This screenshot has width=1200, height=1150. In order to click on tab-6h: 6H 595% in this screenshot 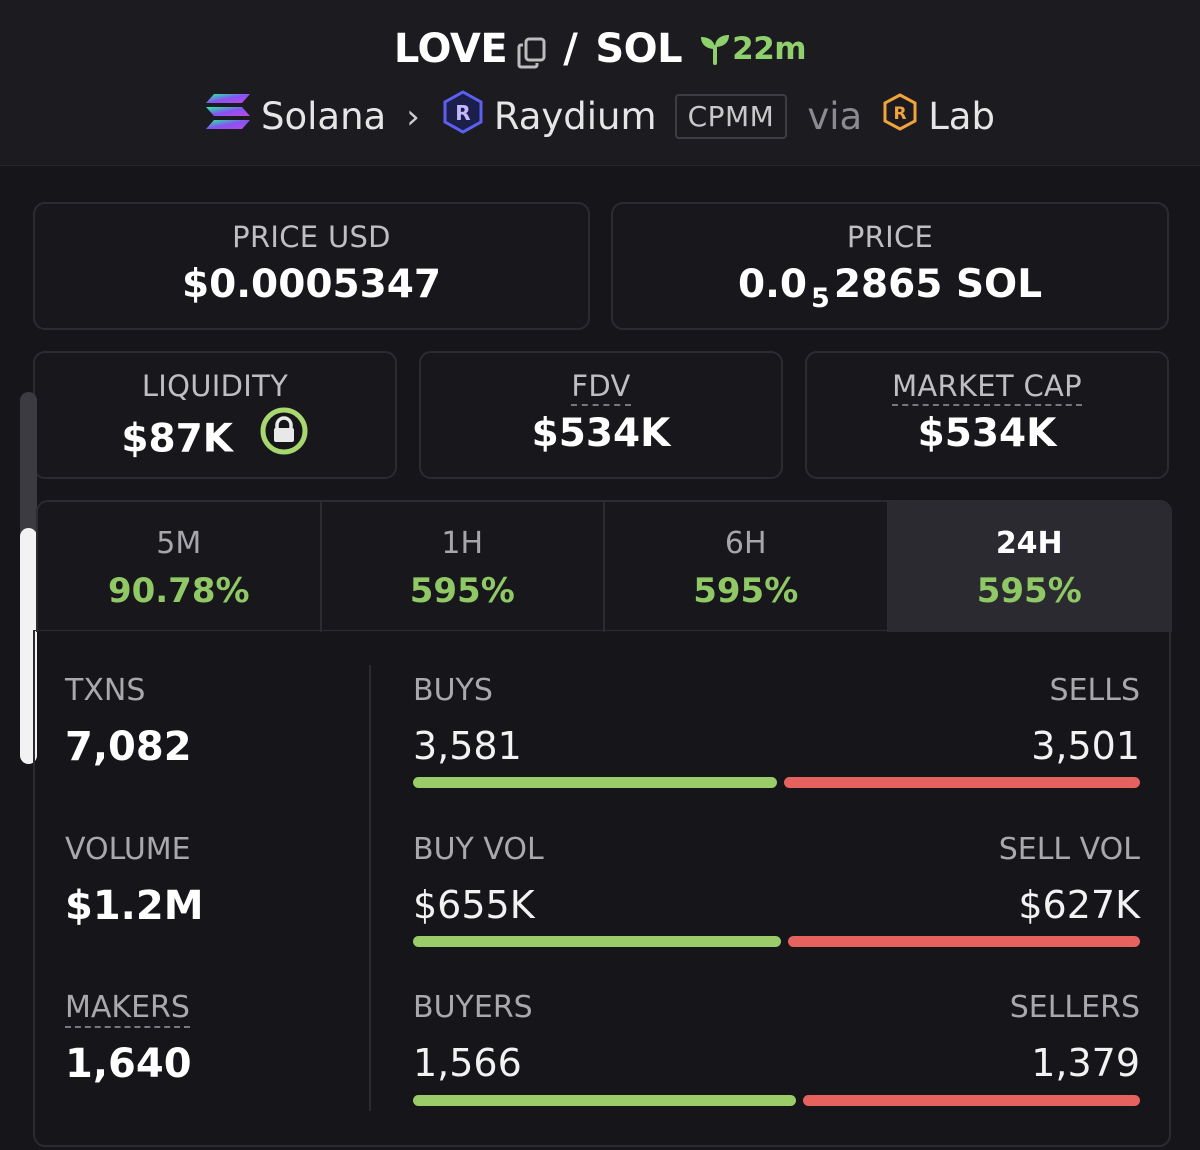, I will do `click(747, 567)`.